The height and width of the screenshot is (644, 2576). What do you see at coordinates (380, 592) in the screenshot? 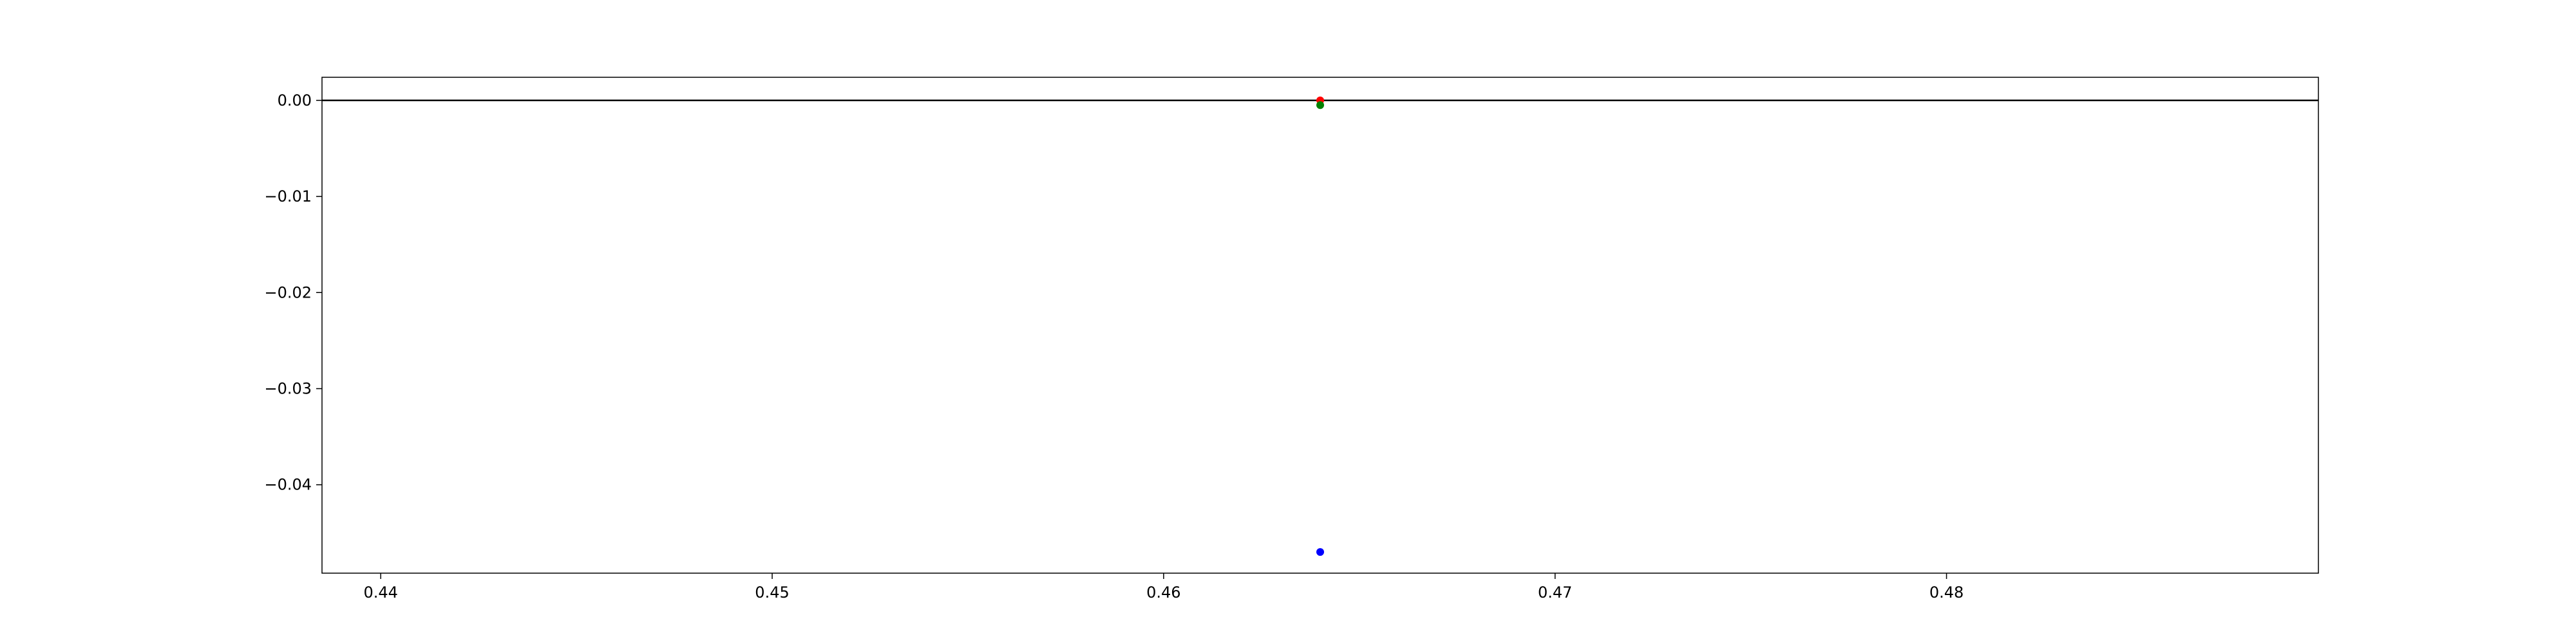
I see `x-tick-label: 0.44` at bounding box center [380, 592].